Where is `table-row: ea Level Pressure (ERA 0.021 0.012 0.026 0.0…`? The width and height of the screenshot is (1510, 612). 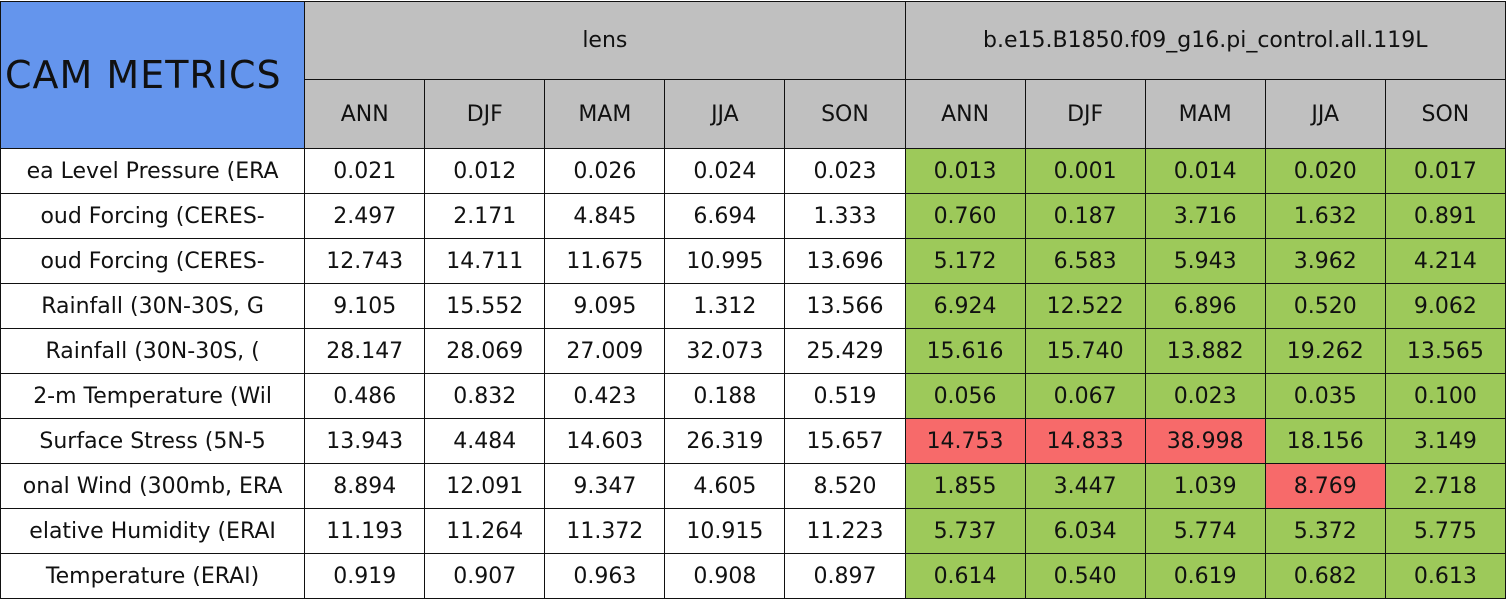
table-row: ea Level Pressure (ERA 0.021 0.012 0.026 0.0… is located at coordinates (753, 171).